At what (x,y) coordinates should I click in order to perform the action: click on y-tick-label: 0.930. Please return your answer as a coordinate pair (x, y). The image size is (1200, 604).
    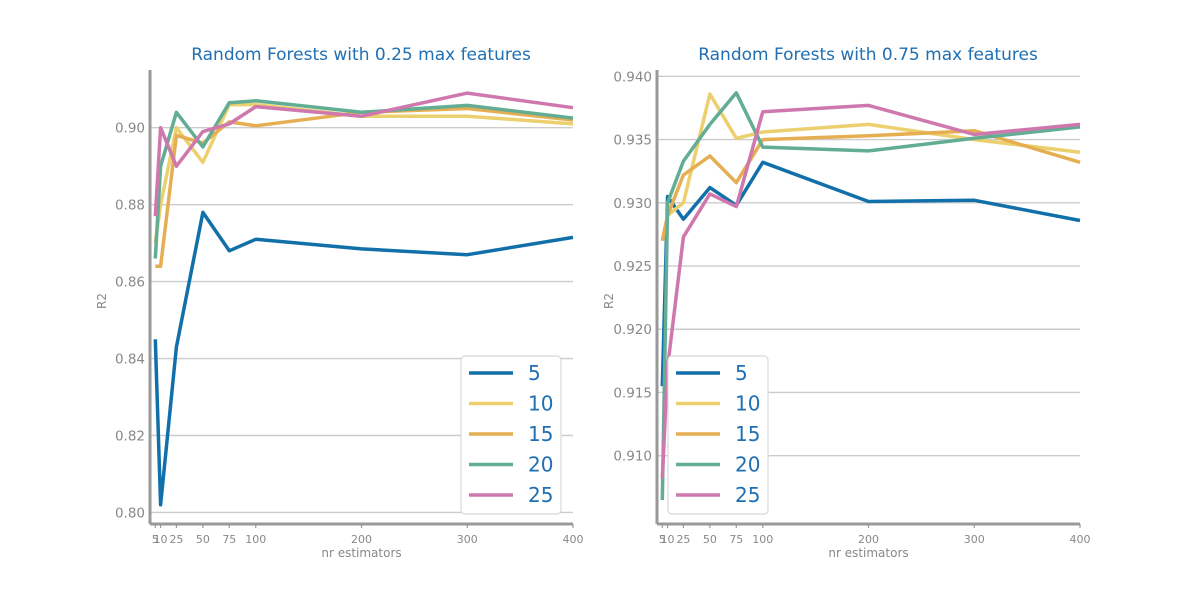
    Looking at the image, I should click on (632, 204).